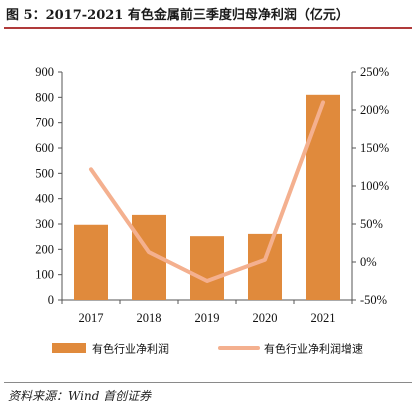 The image size is (419, 405). What do you see at coordinates (51, 300) in the screenshot?
I see `y-left-tick-label: 0` at bounding box center [51, 300].